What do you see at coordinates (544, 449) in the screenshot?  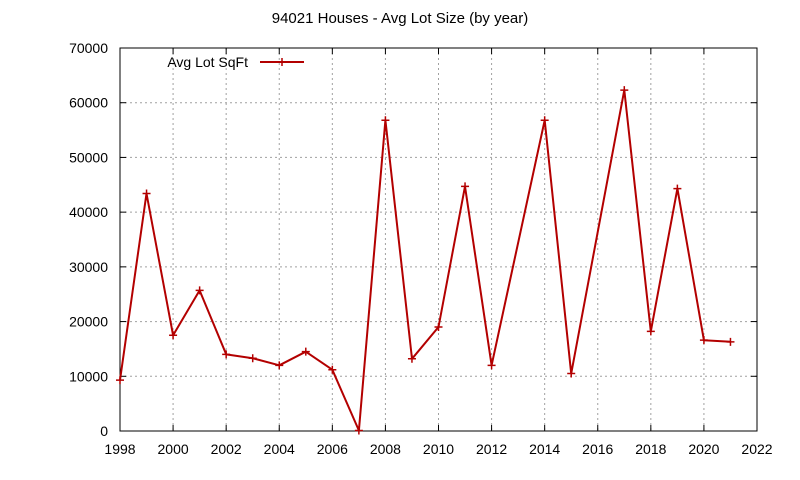 I see `x-tick-label: 2014` at bounding box center [544, 449].